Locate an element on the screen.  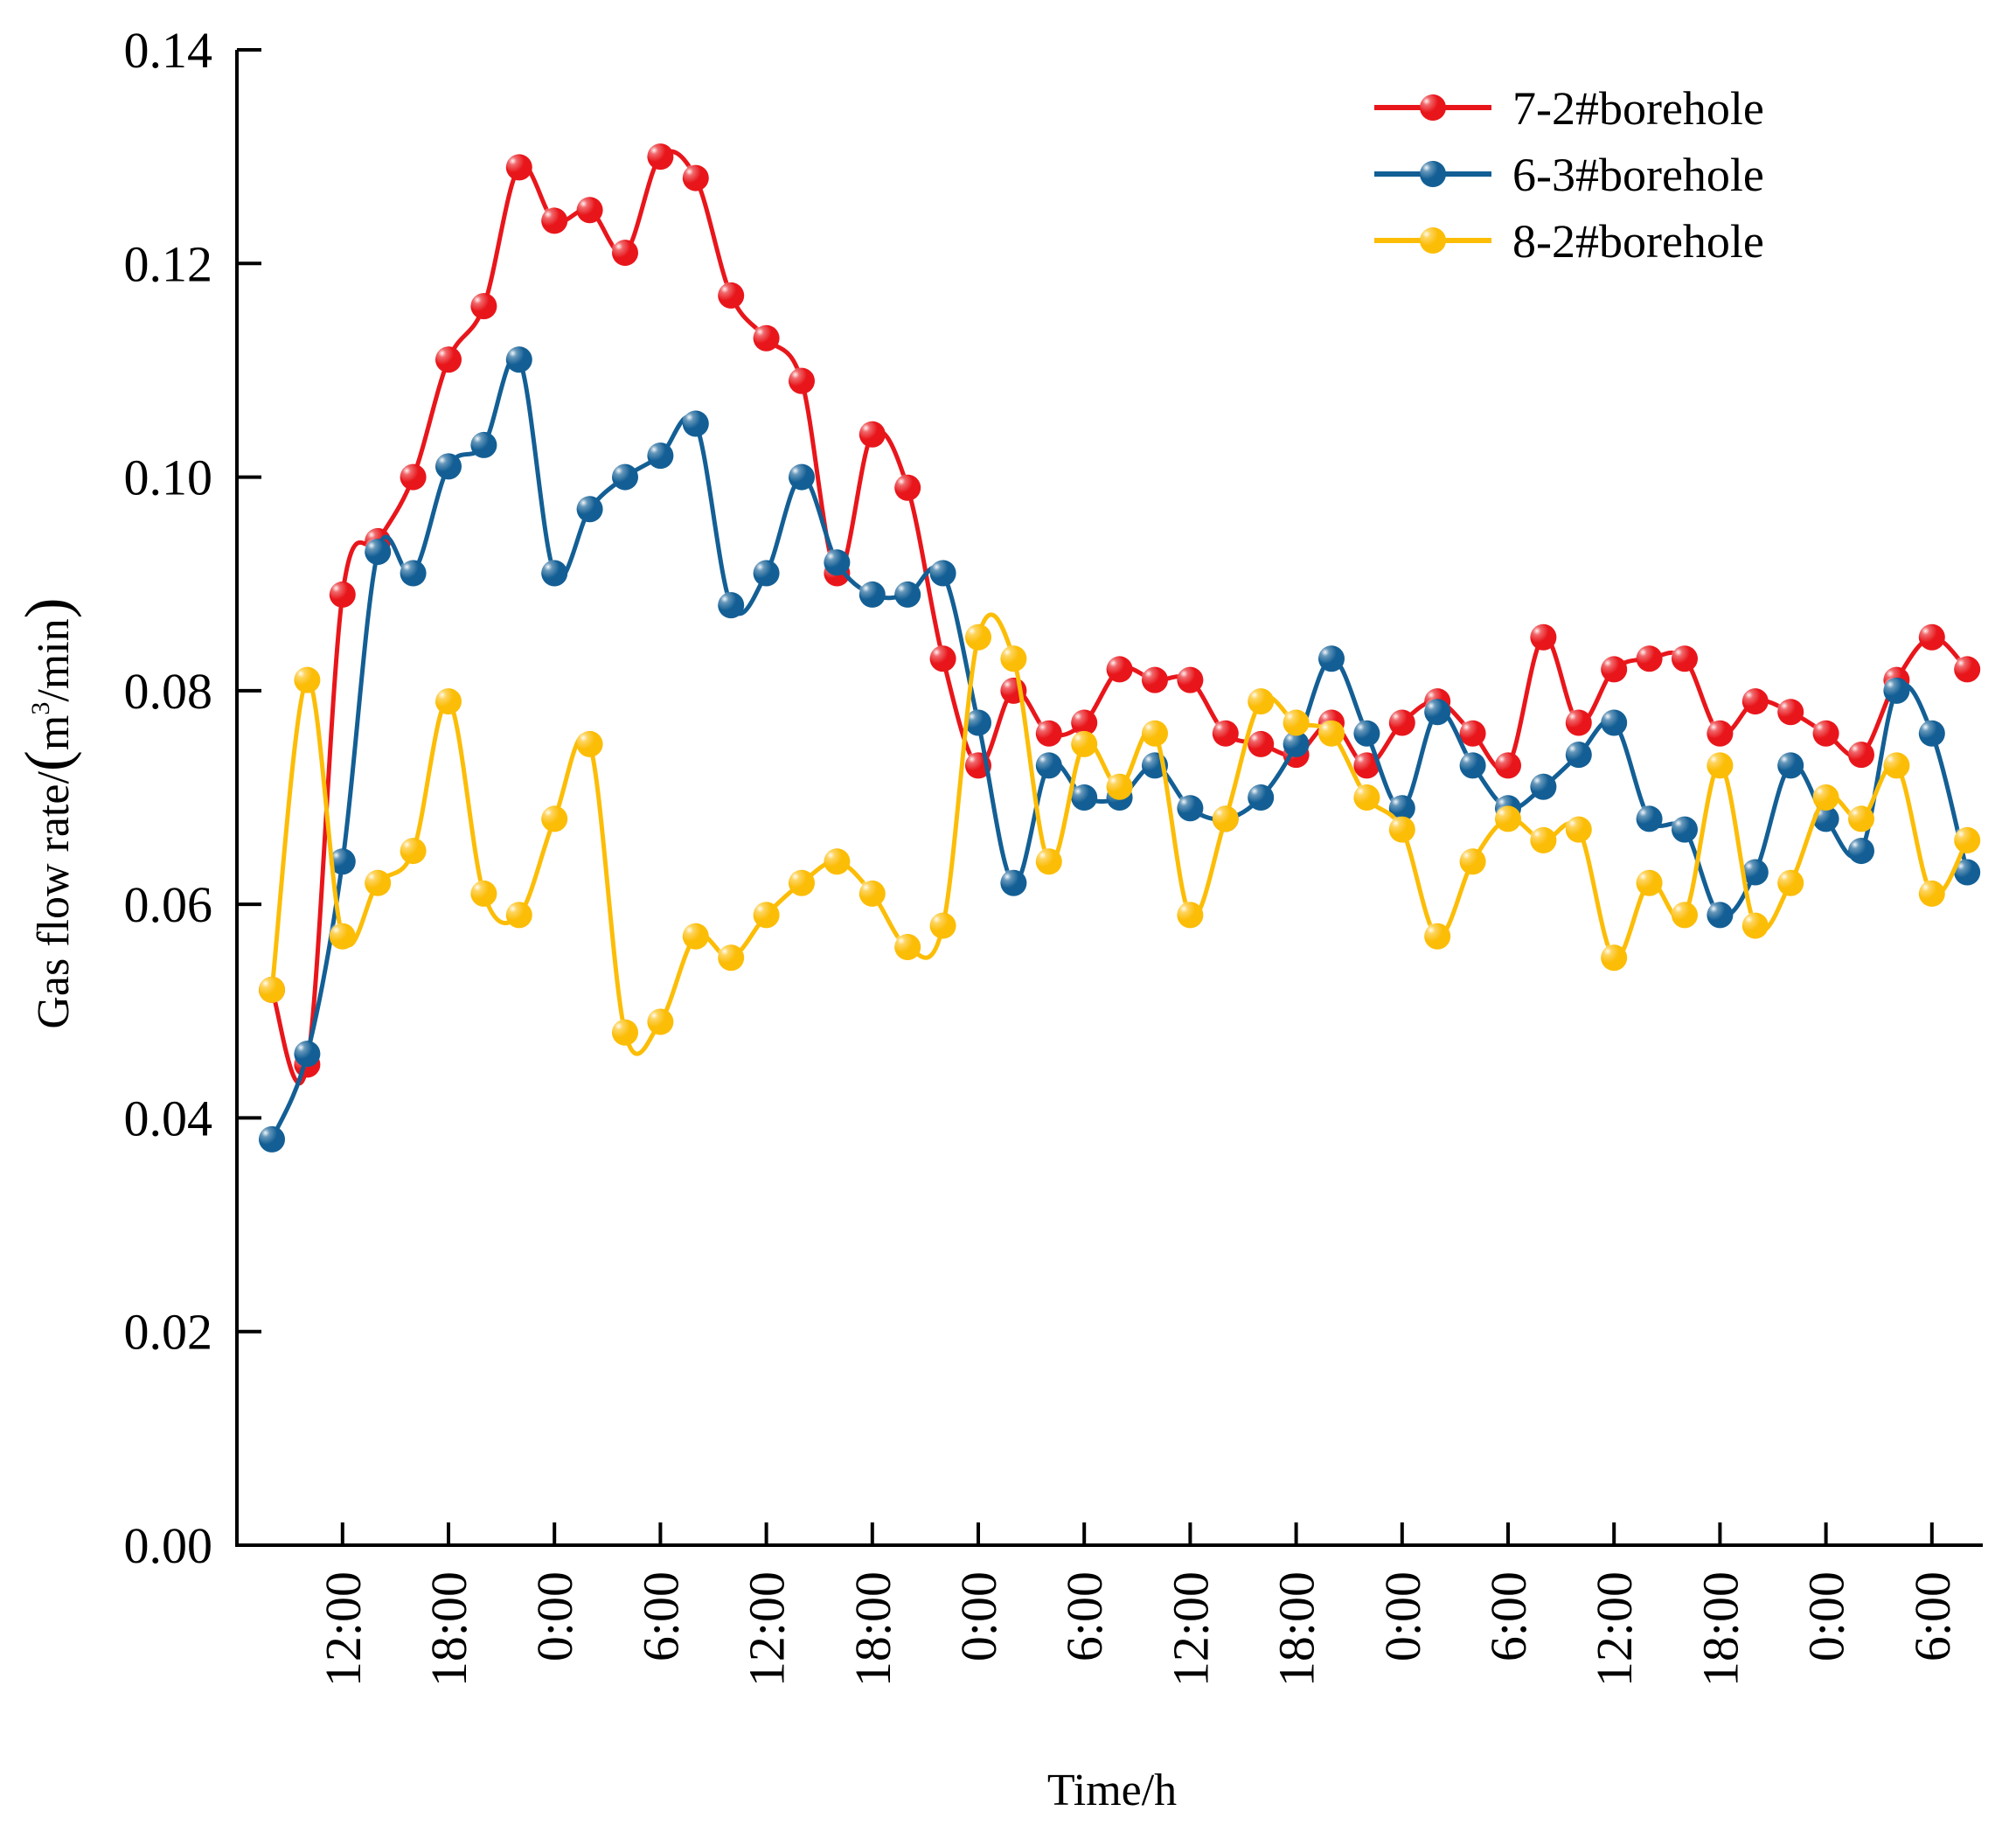
y-tick-label: 0.12 is located at coordinates (168, 263).